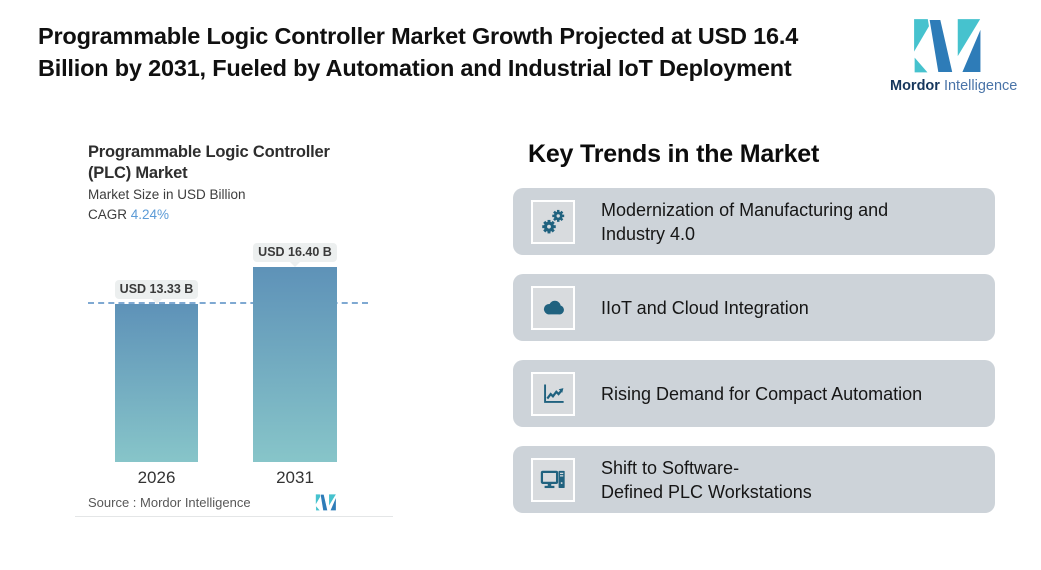 The height and width of the screenshot is (570, 1041). I want to click on workstation-icon, so click(552, 479).